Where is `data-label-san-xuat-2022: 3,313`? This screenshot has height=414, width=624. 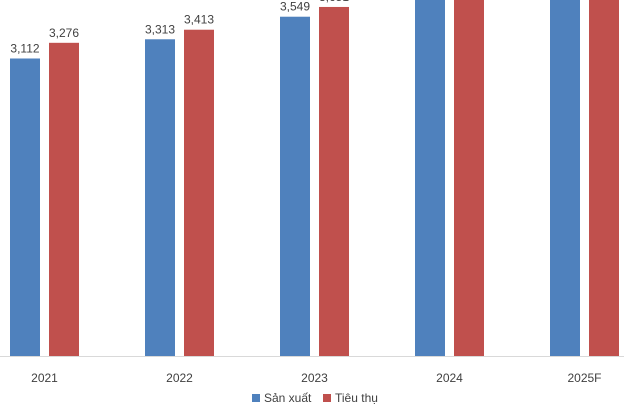 data-label-san-xuat-2022: 3,313 is located at coordinates (160, 29).